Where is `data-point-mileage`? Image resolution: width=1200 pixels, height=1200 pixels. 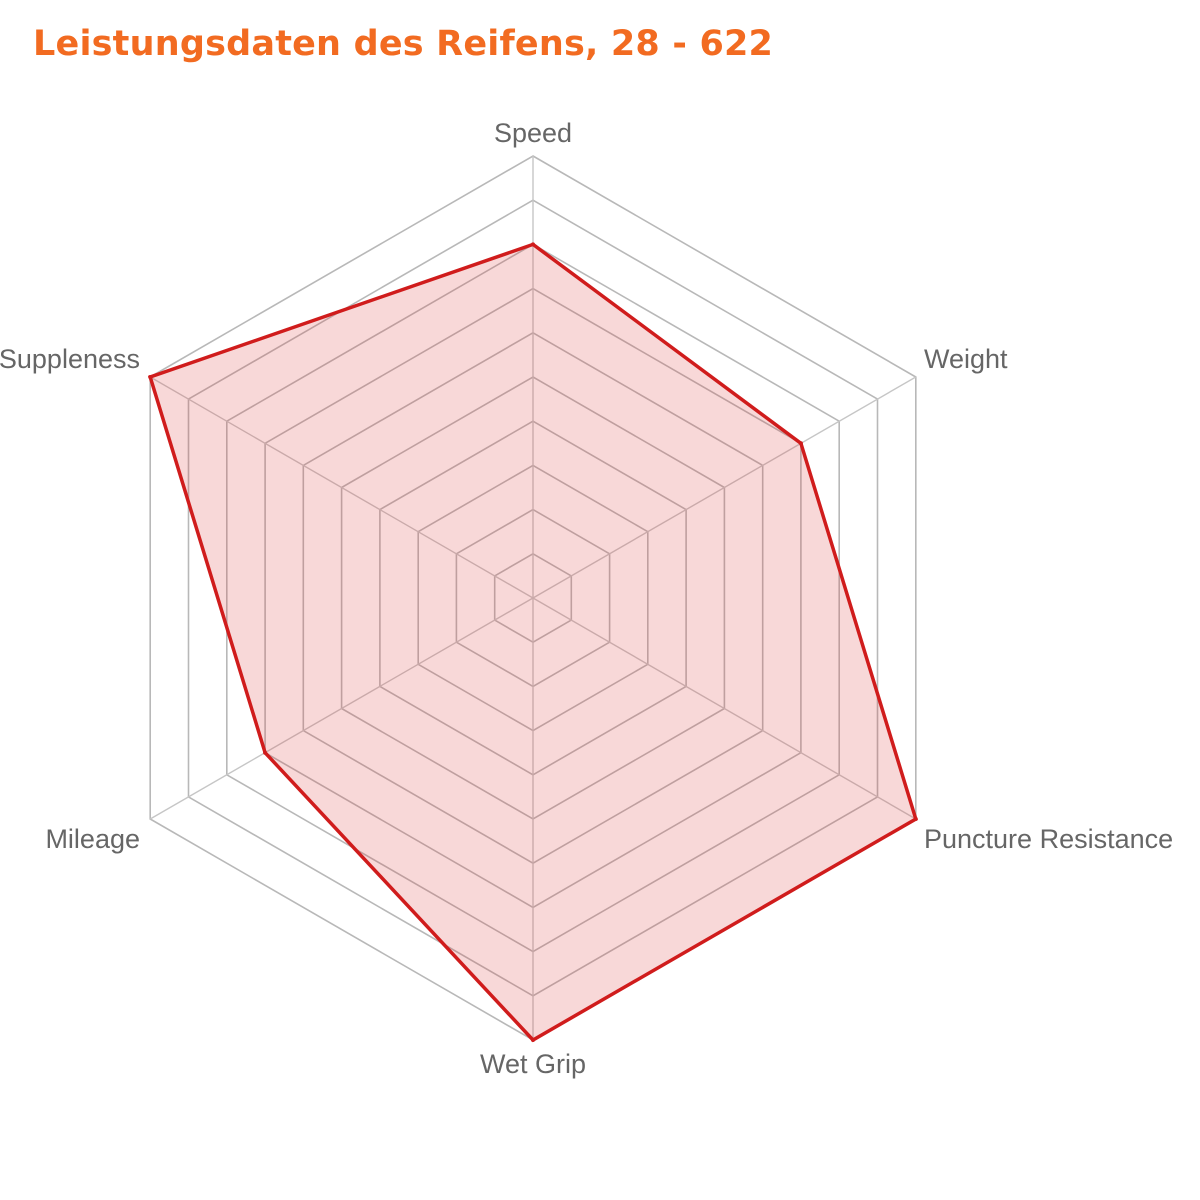 data-point-mileage is located at coordinates (265, 752).